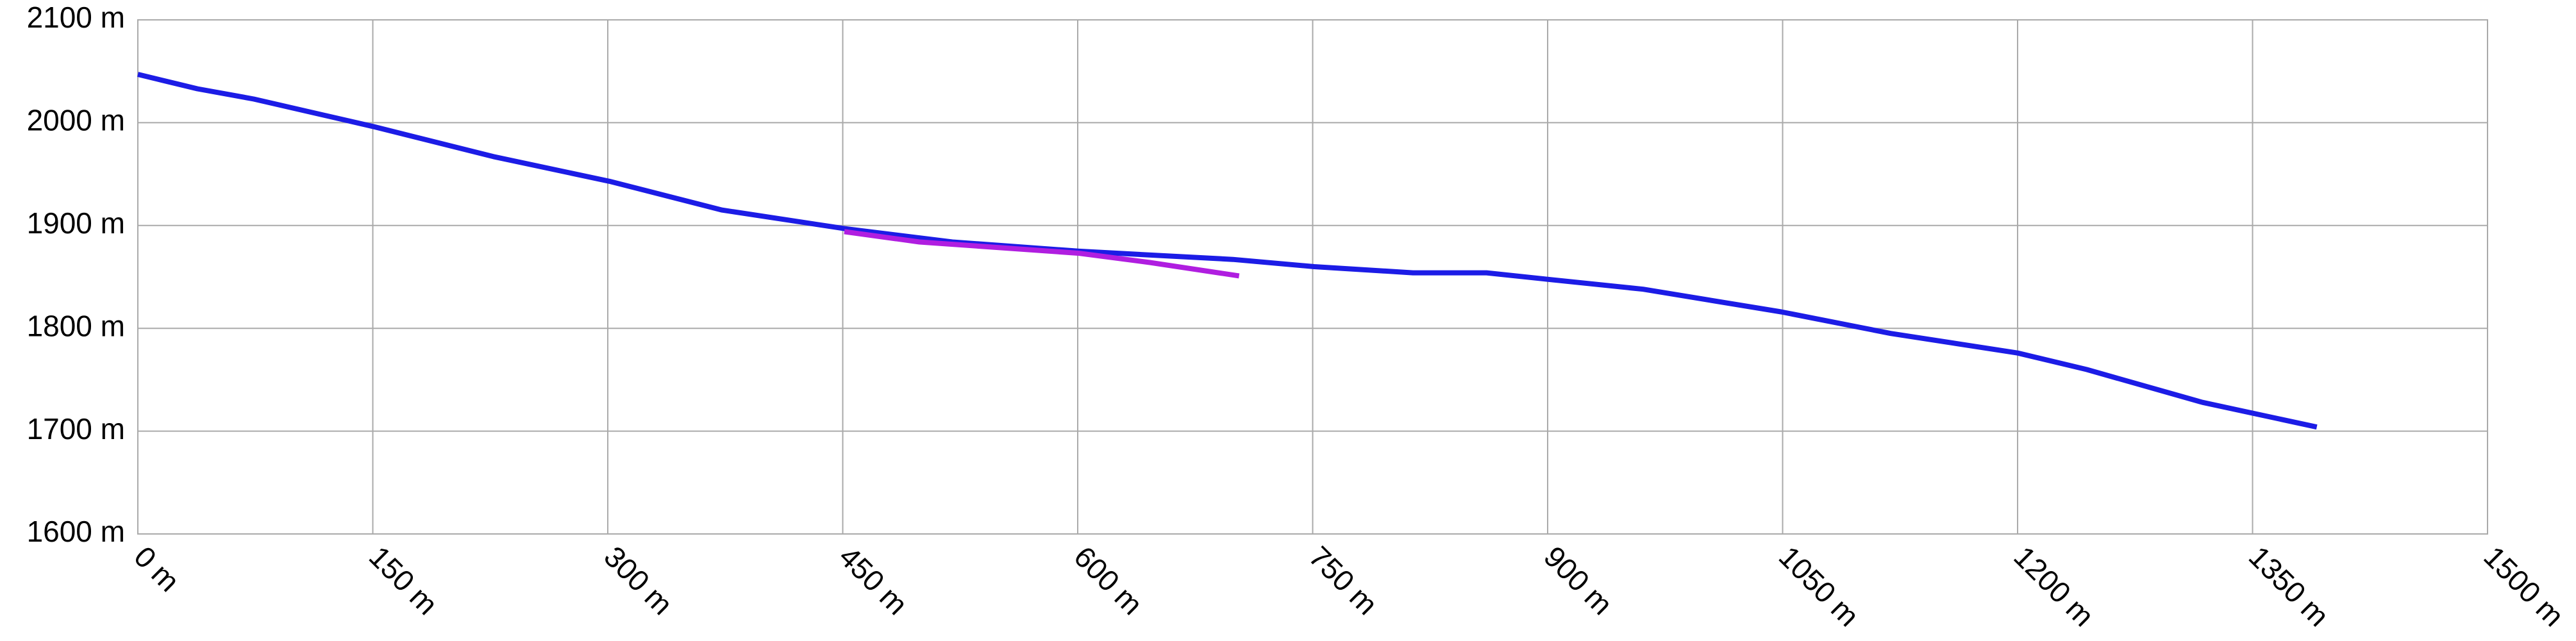 Image resolution: width=2576 pixels, height=641 pixels. I want to click on y-tick-label: 1800 m, so click(76, 325).